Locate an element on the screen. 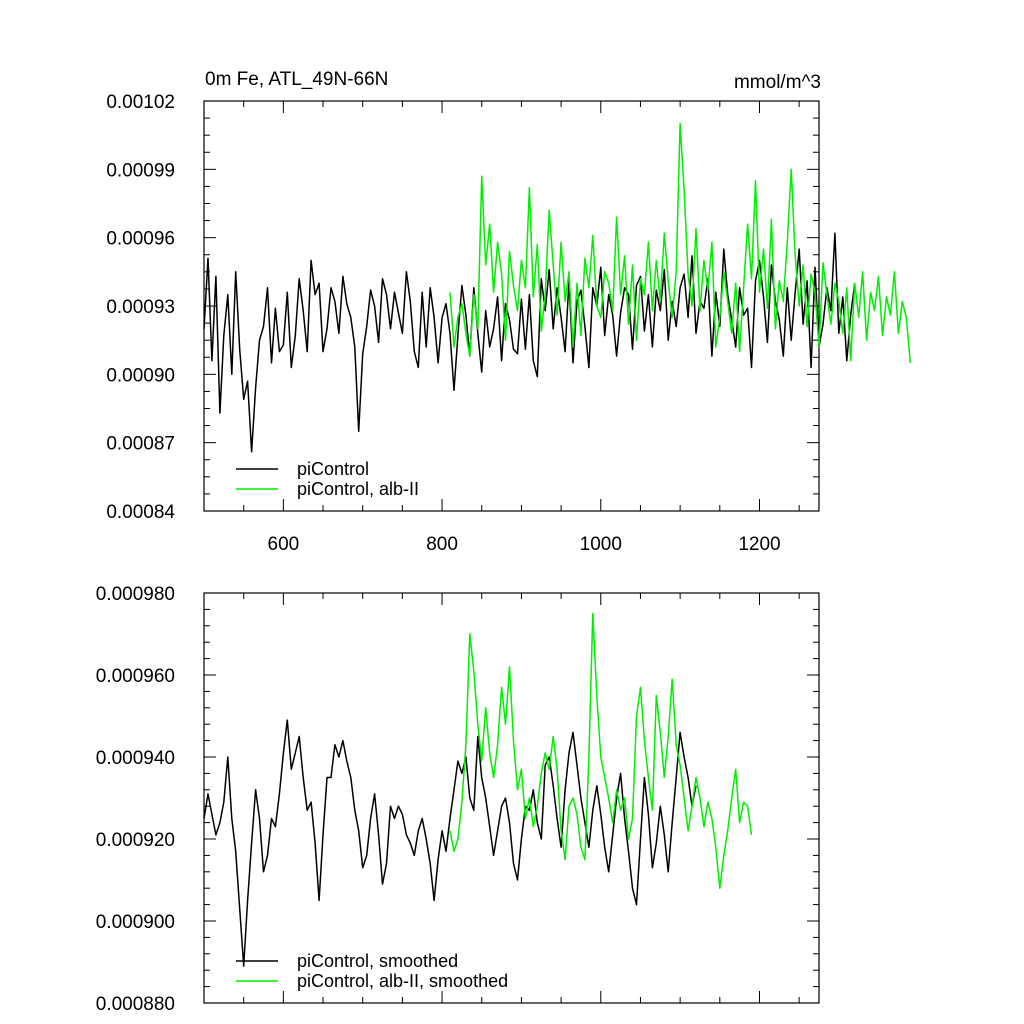 The height and width of the screenshot is (1024, 1024). x-tick-label: 1200 is located at coordinates (759, 544).